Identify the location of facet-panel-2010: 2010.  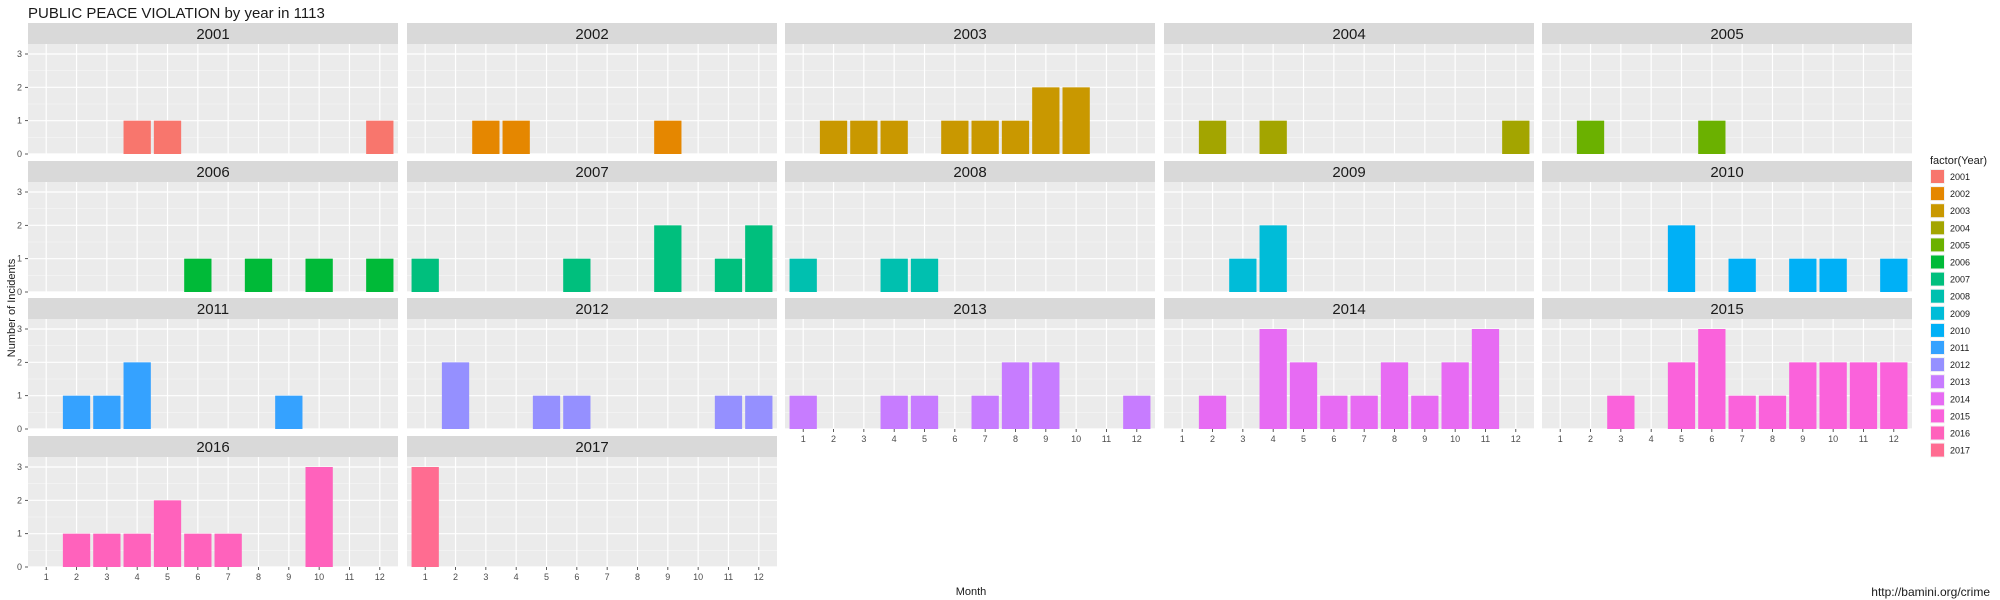
(1727, 227).